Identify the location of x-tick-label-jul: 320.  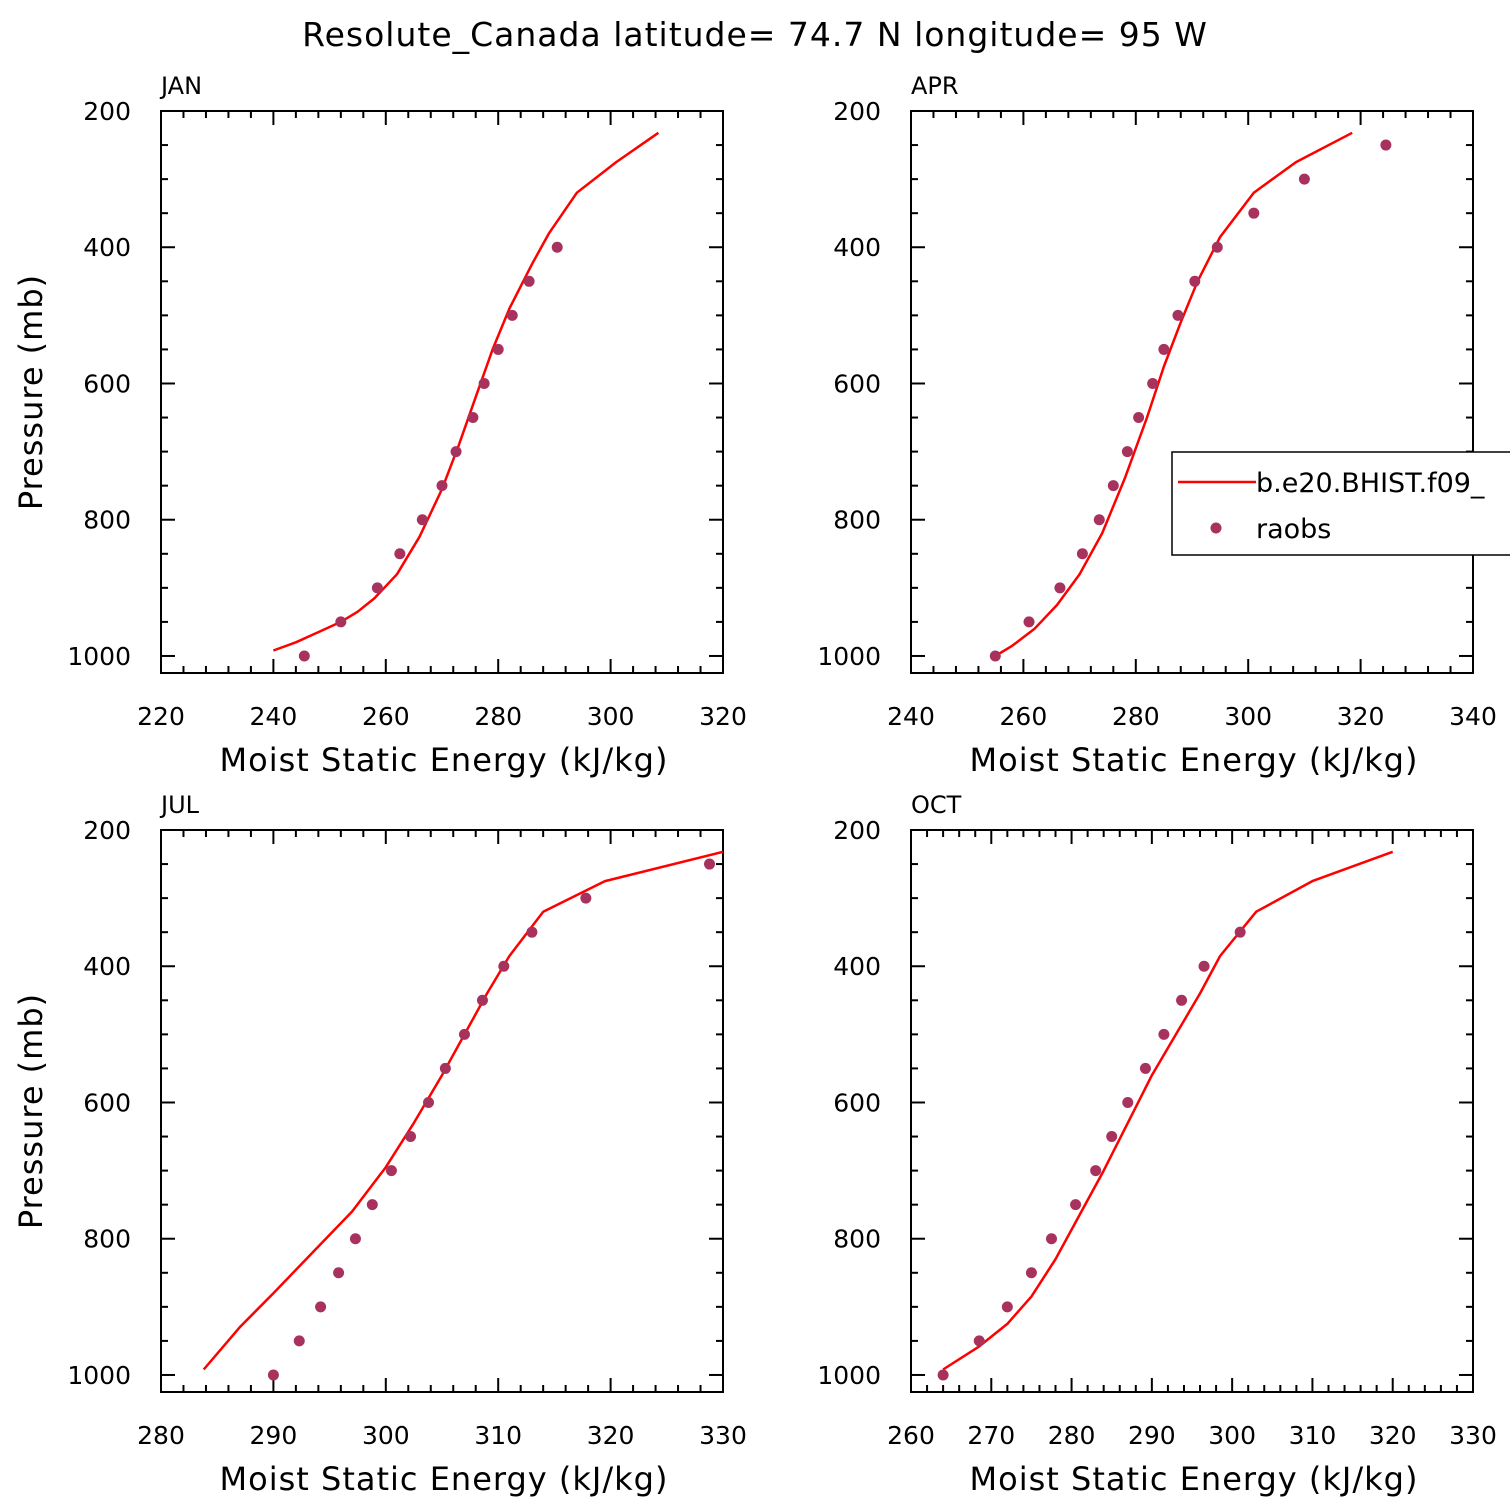
(611, 1435).